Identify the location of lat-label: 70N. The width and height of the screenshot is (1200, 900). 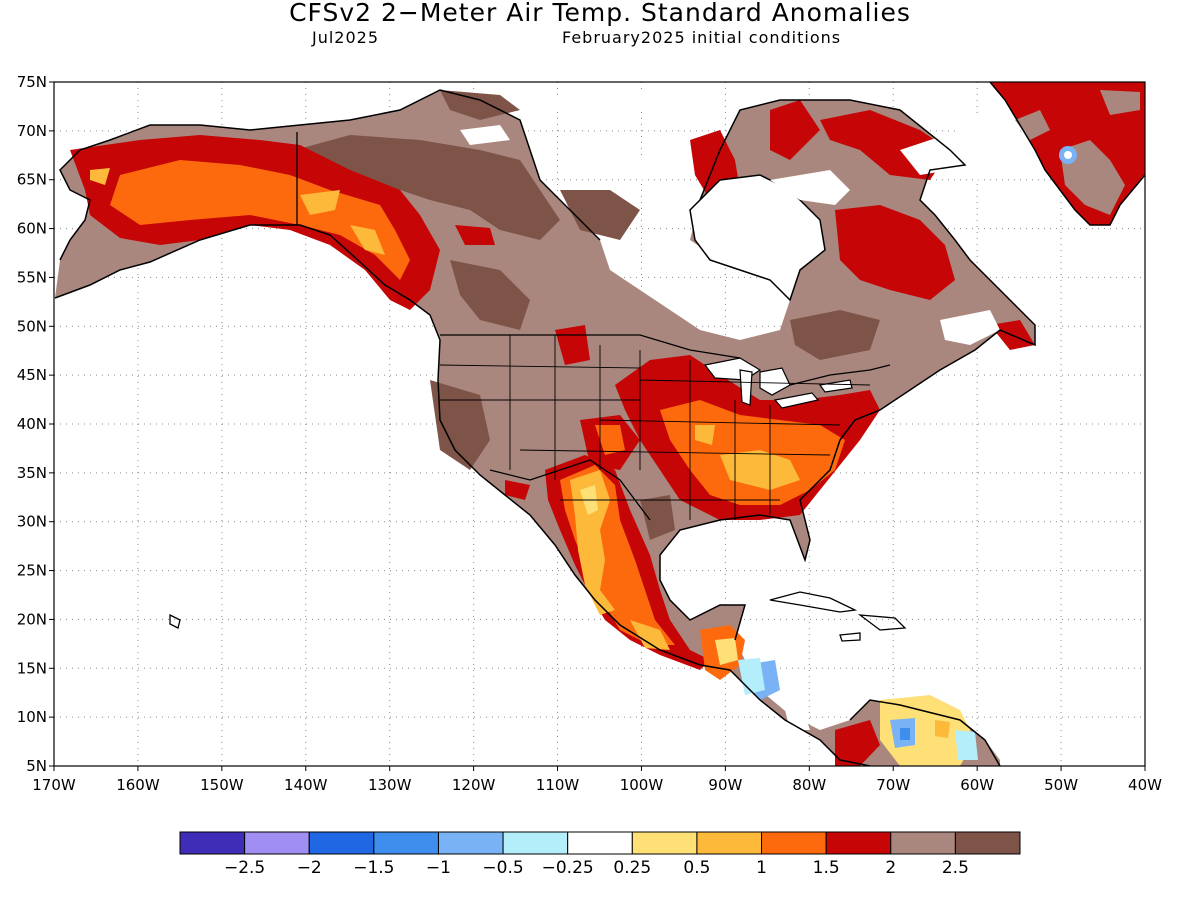
(32, 131).